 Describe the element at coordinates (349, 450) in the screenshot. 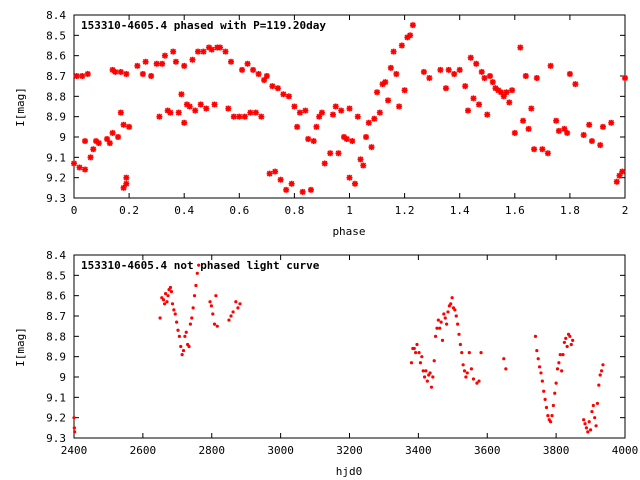

I see `x-tick-label: 3200` at that location.